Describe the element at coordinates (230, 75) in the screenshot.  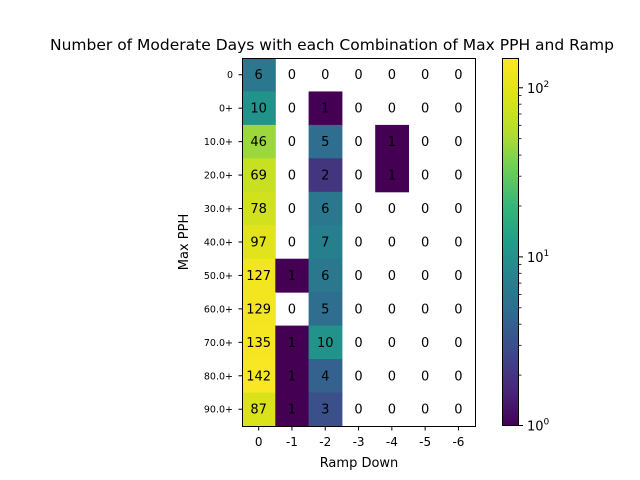
I see `y-tick-label: 0` at that location.